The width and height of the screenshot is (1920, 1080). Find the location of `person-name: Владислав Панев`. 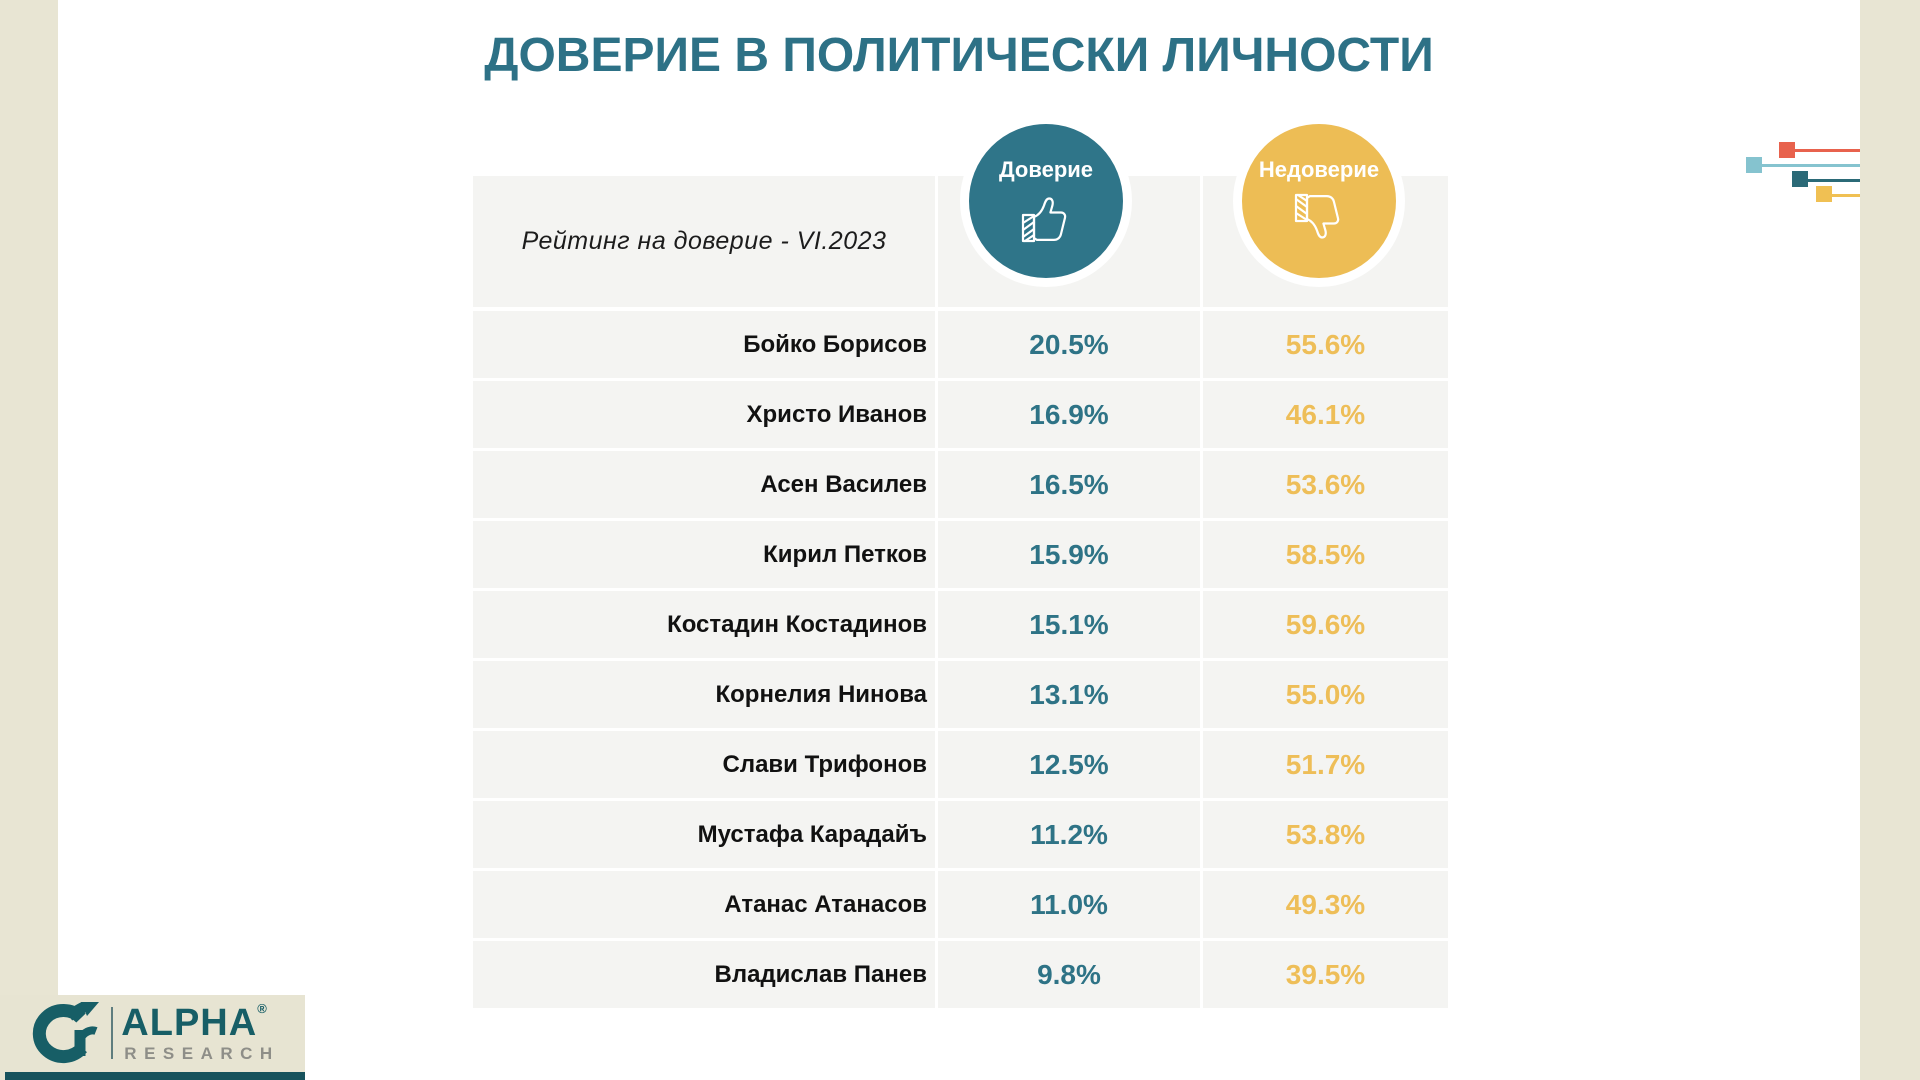

person-name: Владислав Панев is located at coordinates (820, 974).